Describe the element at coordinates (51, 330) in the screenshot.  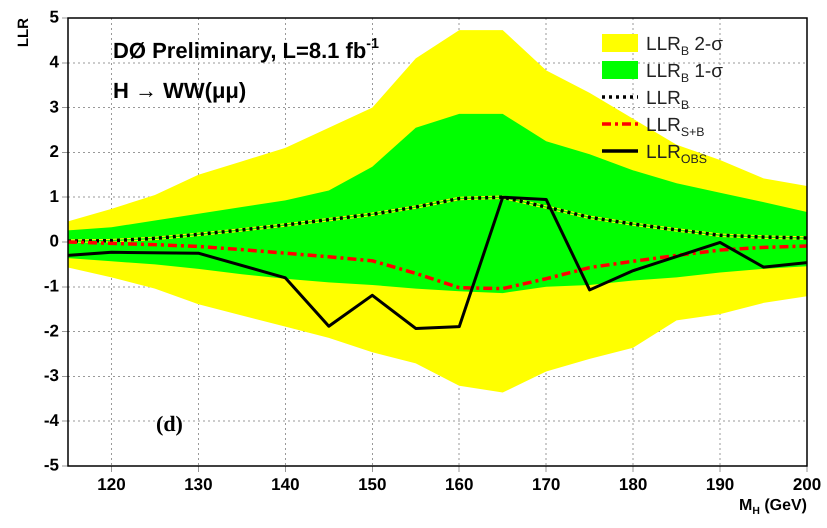
I see `y-tick-label: -2` at that location.